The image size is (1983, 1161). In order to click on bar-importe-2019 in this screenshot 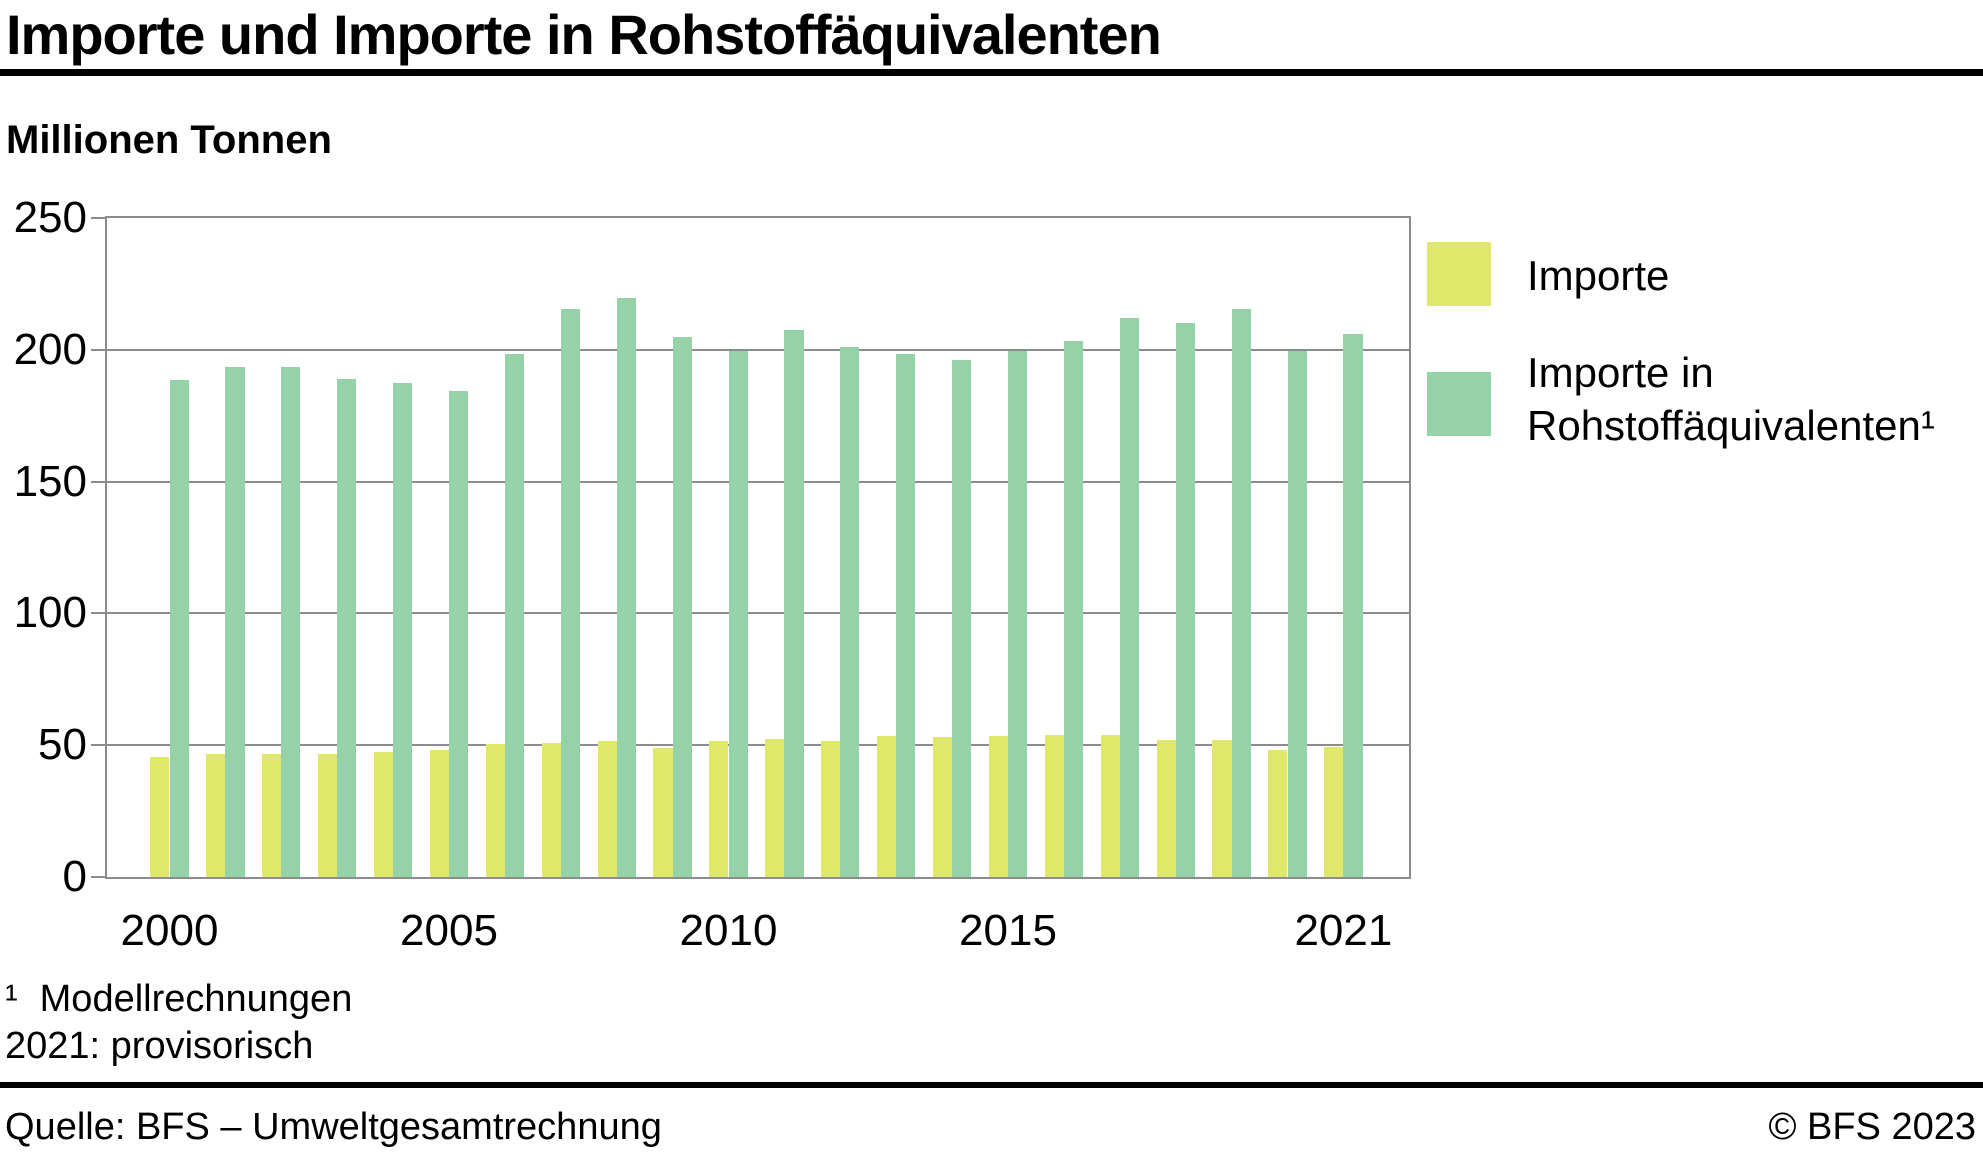, I will do `click(1222, 808)`.